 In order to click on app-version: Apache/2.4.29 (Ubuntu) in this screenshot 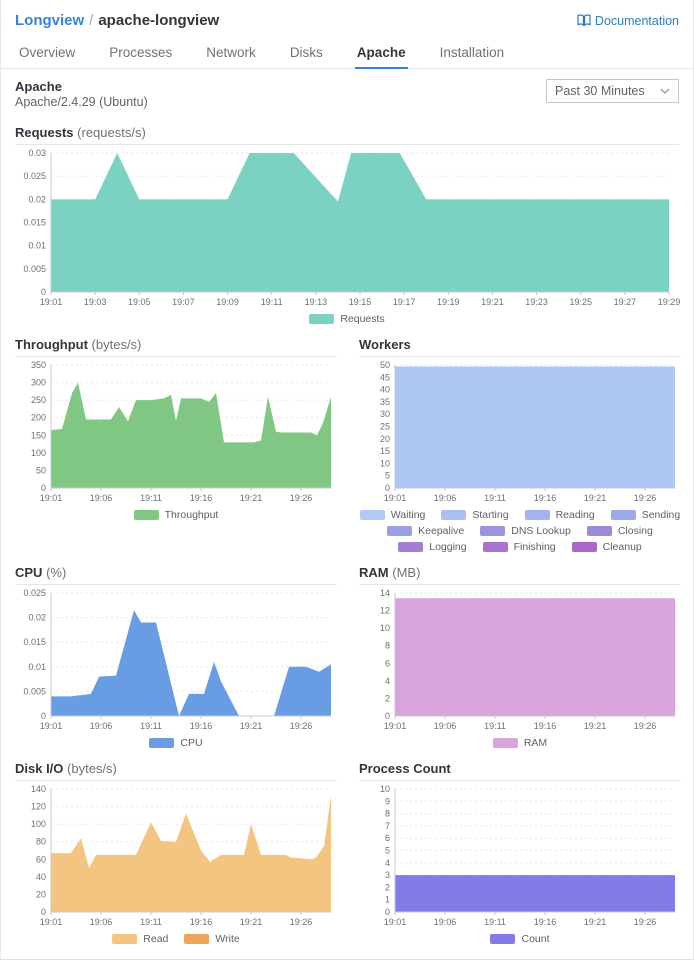, I will do `click(81, 102)`.